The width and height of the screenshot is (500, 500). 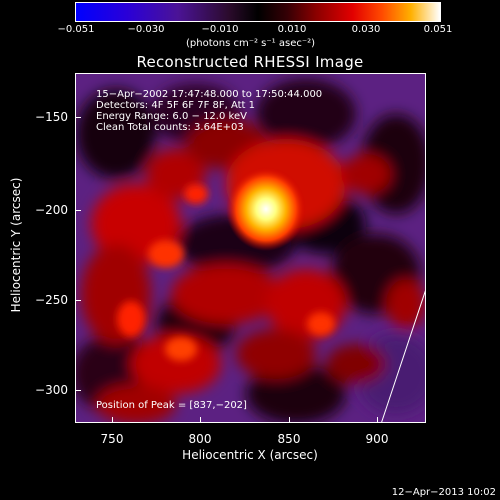 What do you see at coordinates (171, 116) in the screenshot?
I see `info-energy: Energy Range: 6.0 − 12.0 keV` at bounding box center [171, 116].